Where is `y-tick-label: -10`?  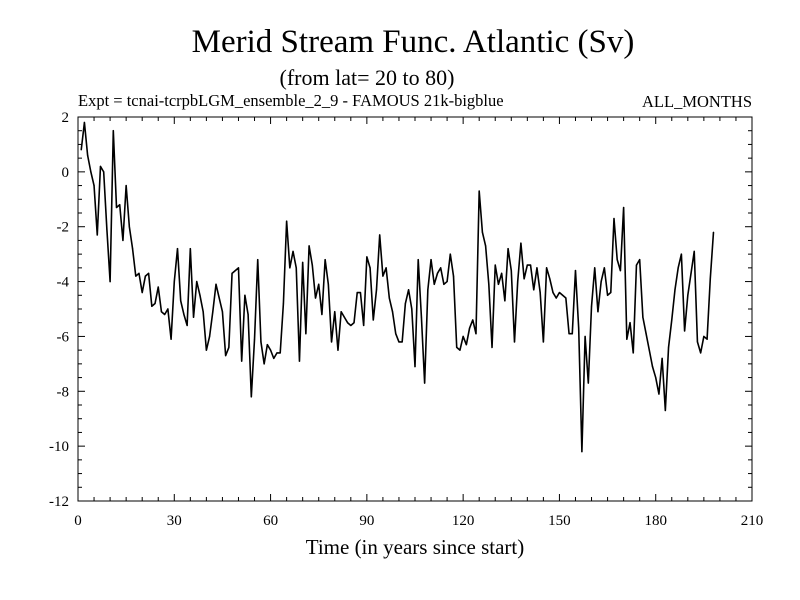
y-tick-label: -10 is located at coordinates (59, 447).